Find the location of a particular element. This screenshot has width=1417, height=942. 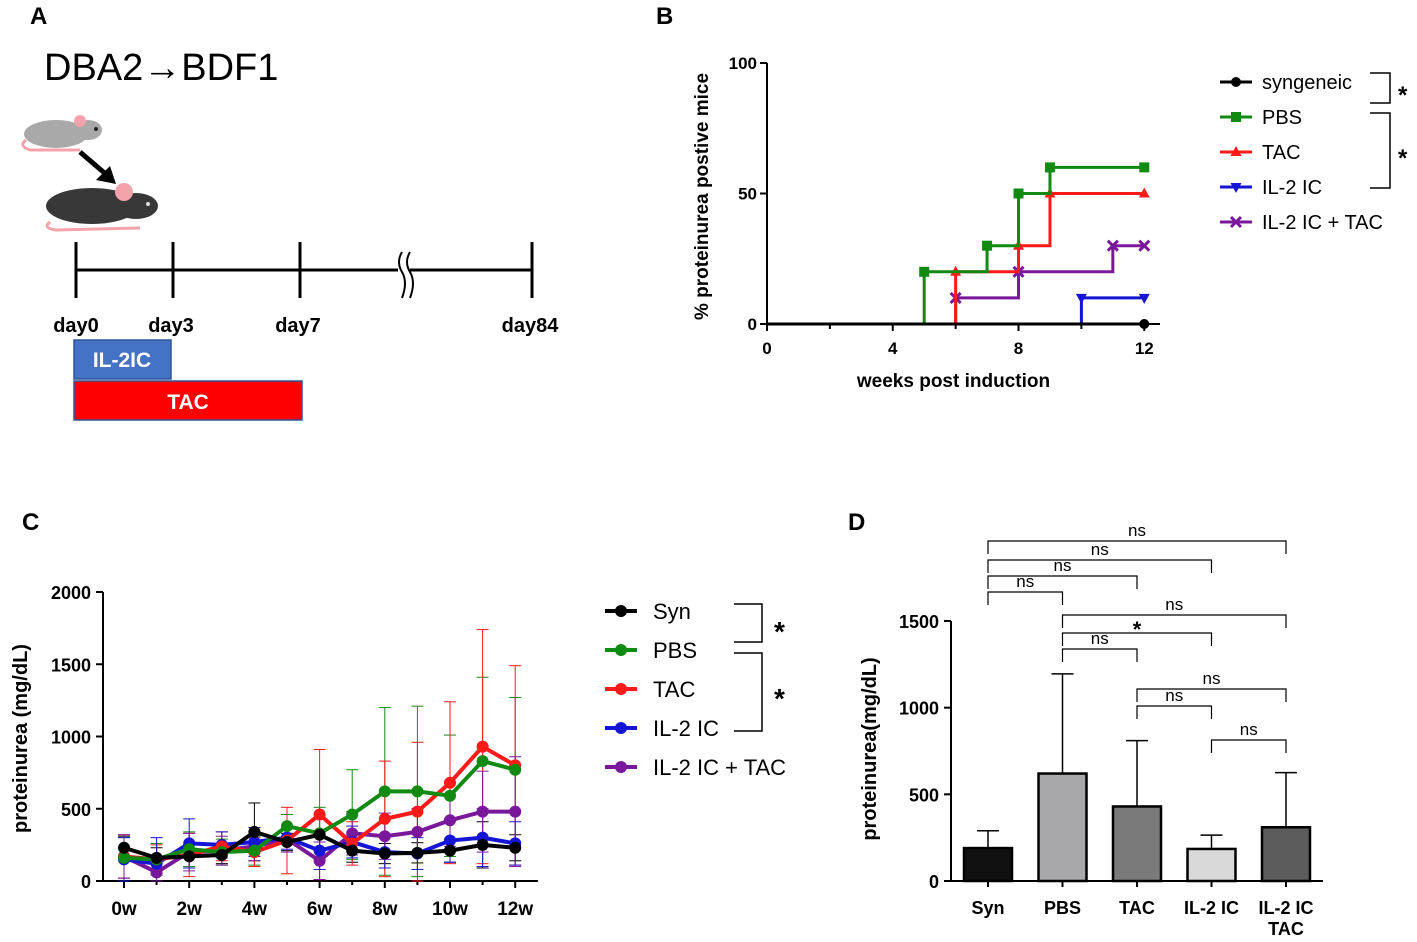

y-axis-label: % proteinurea postive mice is located at coordinates (702, 196).